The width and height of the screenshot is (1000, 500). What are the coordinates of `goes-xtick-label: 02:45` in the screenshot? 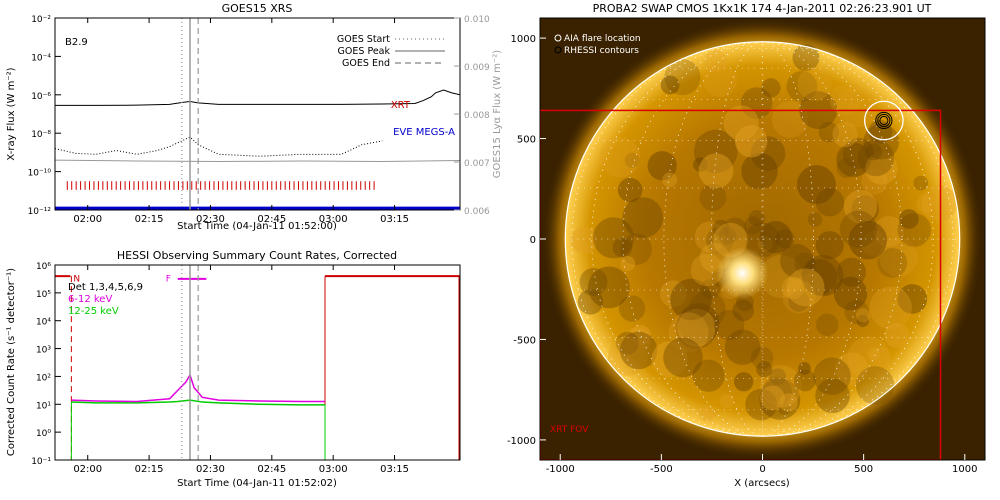 It's located at (271, 219).